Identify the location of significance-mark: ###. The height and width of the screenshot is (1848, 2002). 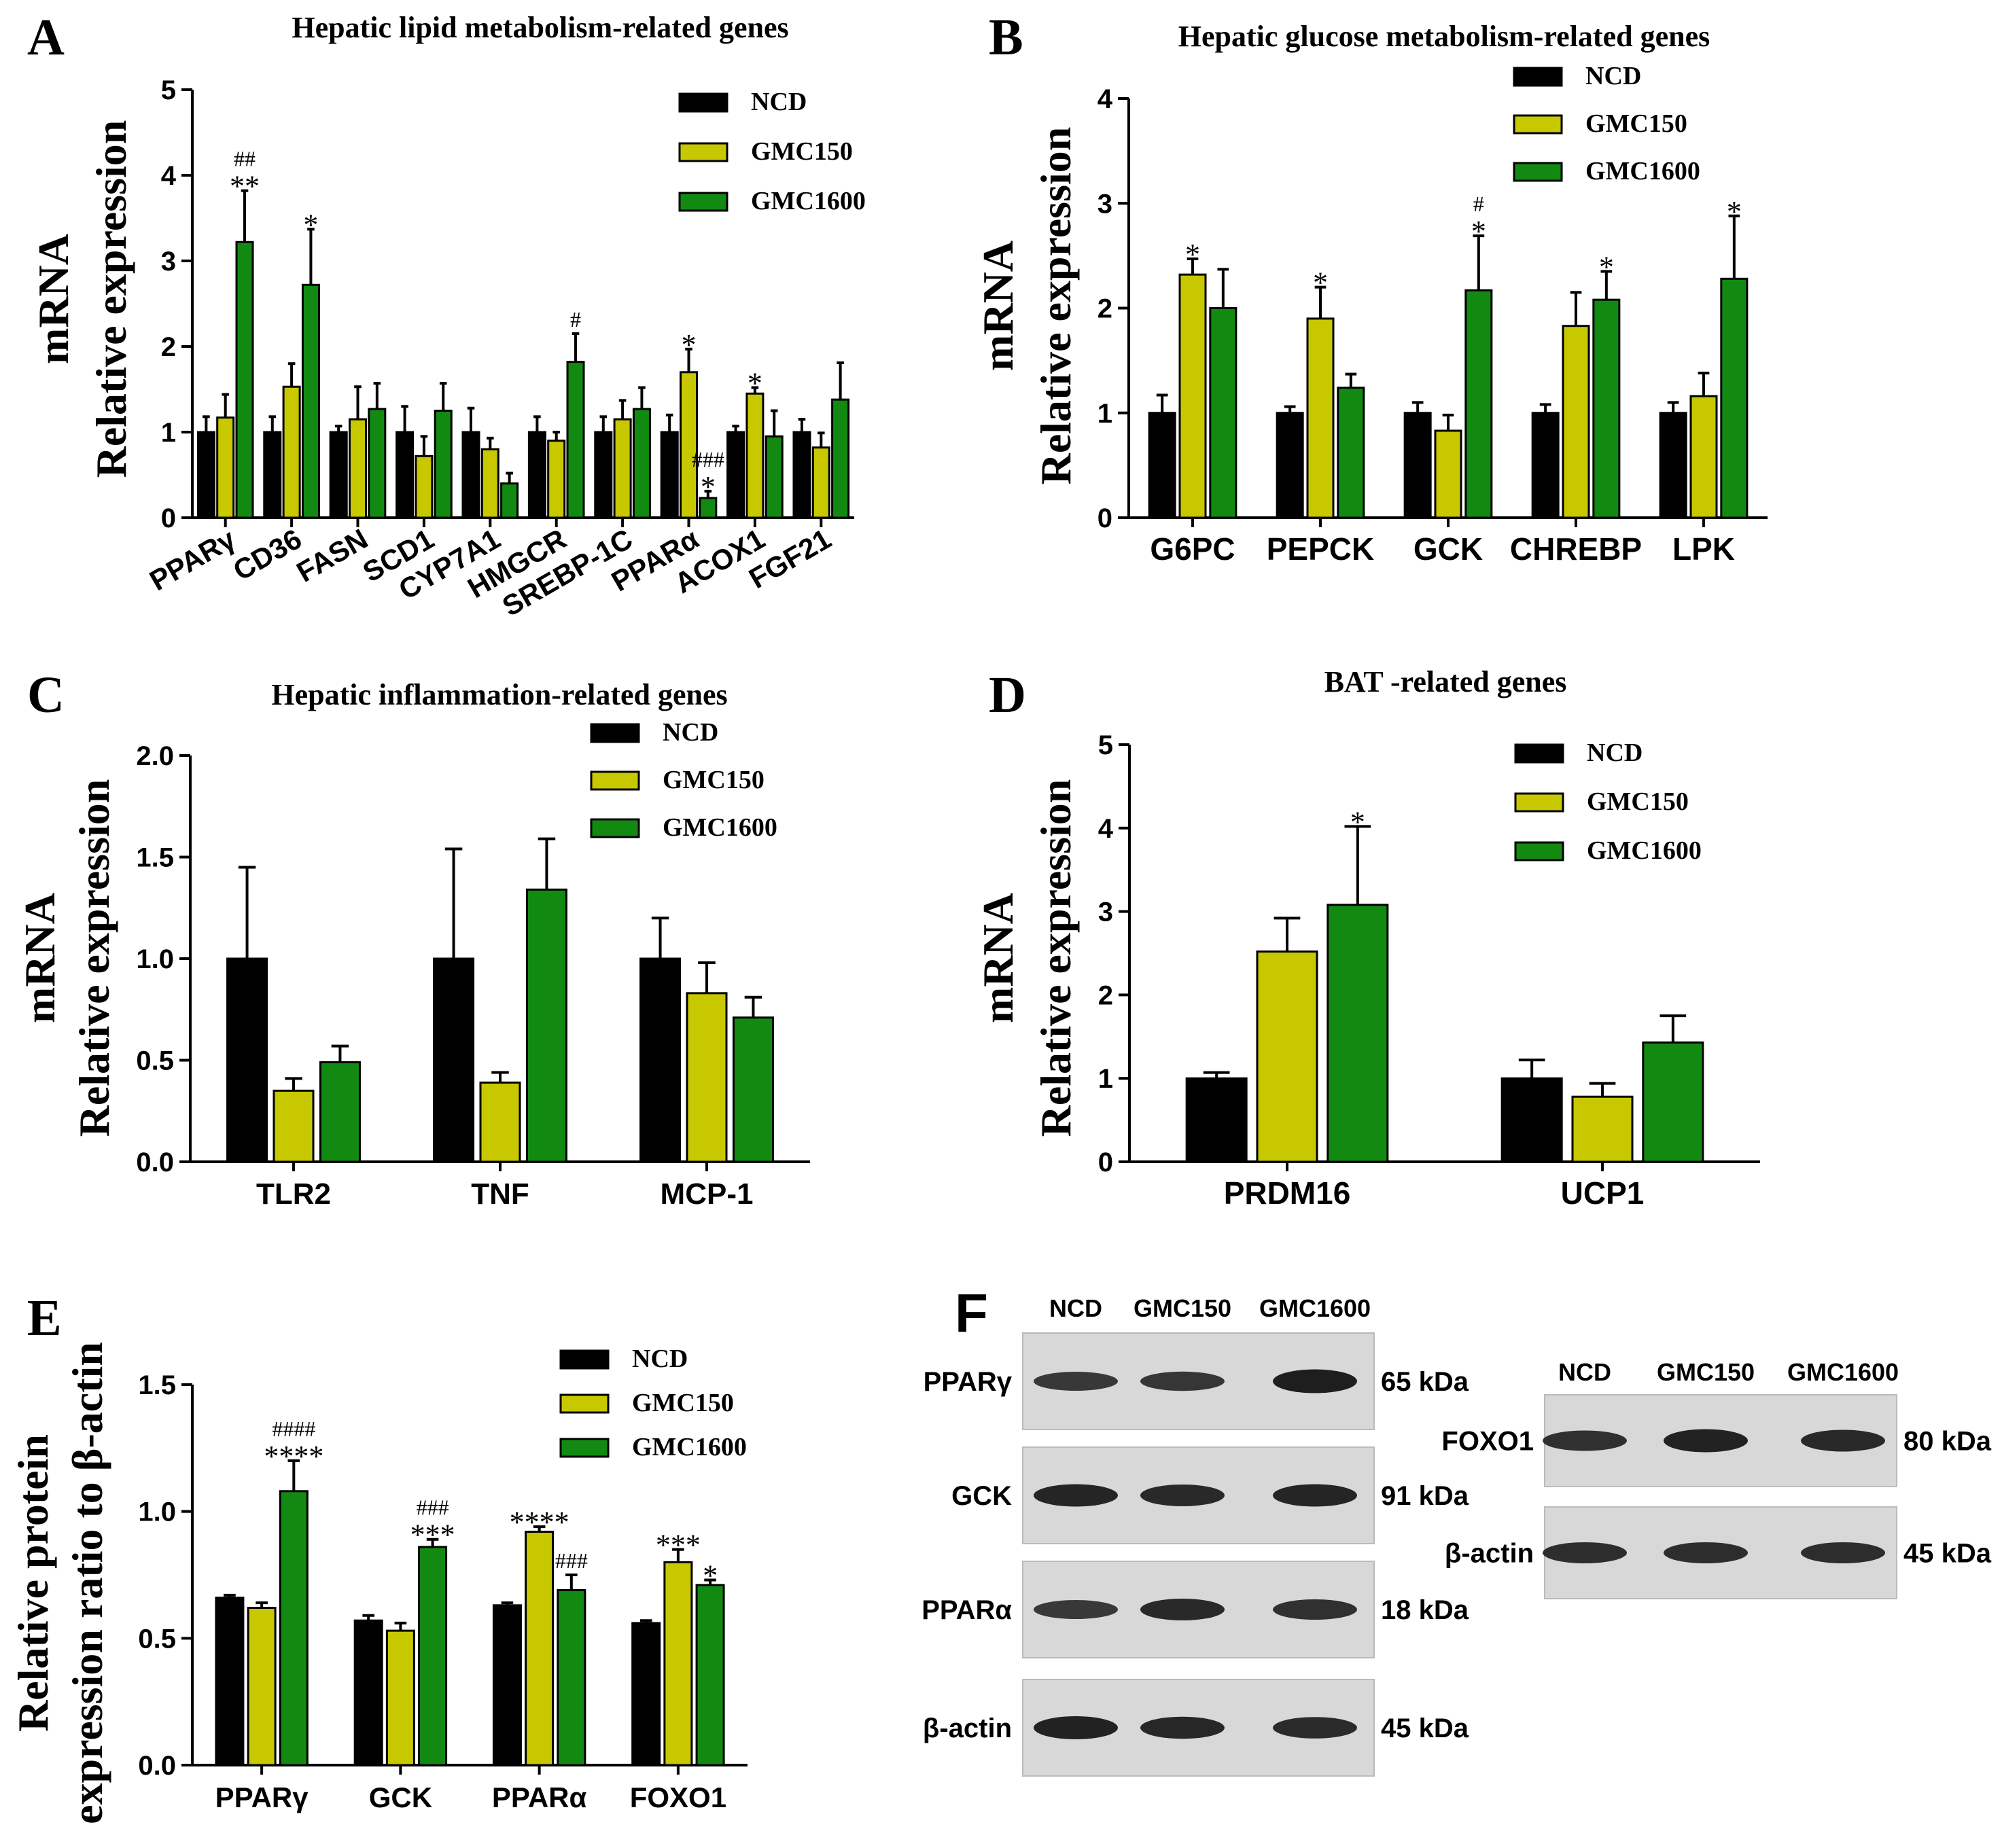
(708, 459).